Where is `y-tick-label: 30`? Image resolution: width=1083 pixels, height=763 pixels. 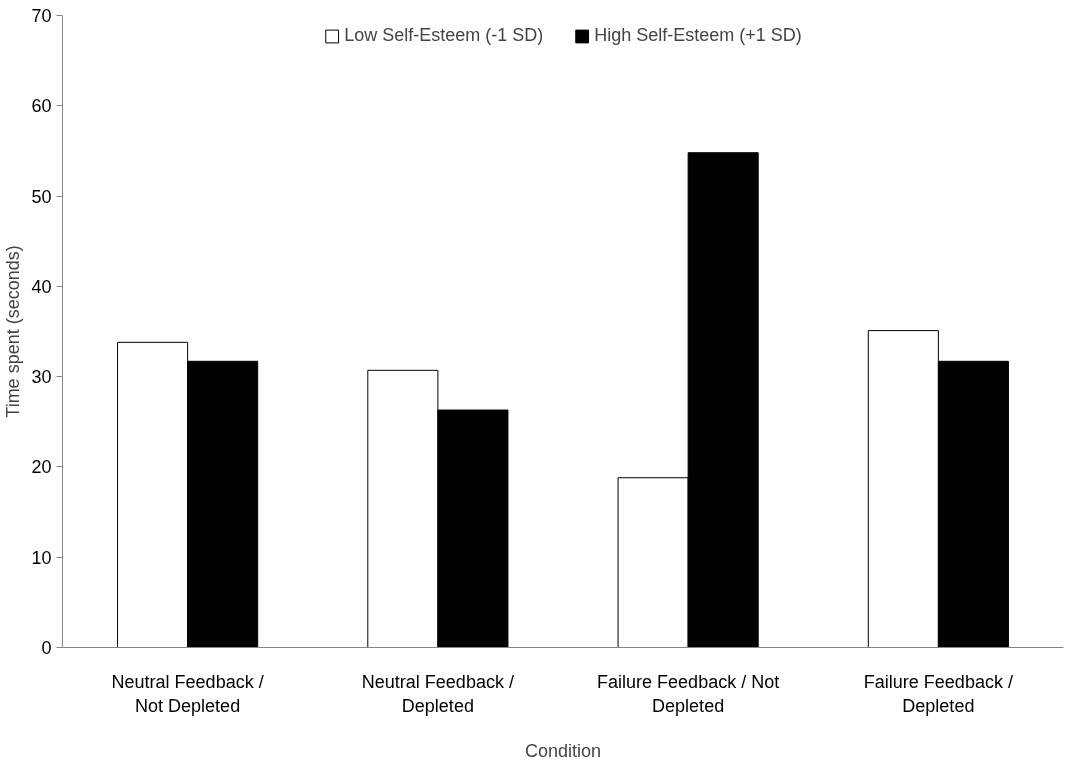
y-tick-label: 30 is located at coordinates (41, 377).